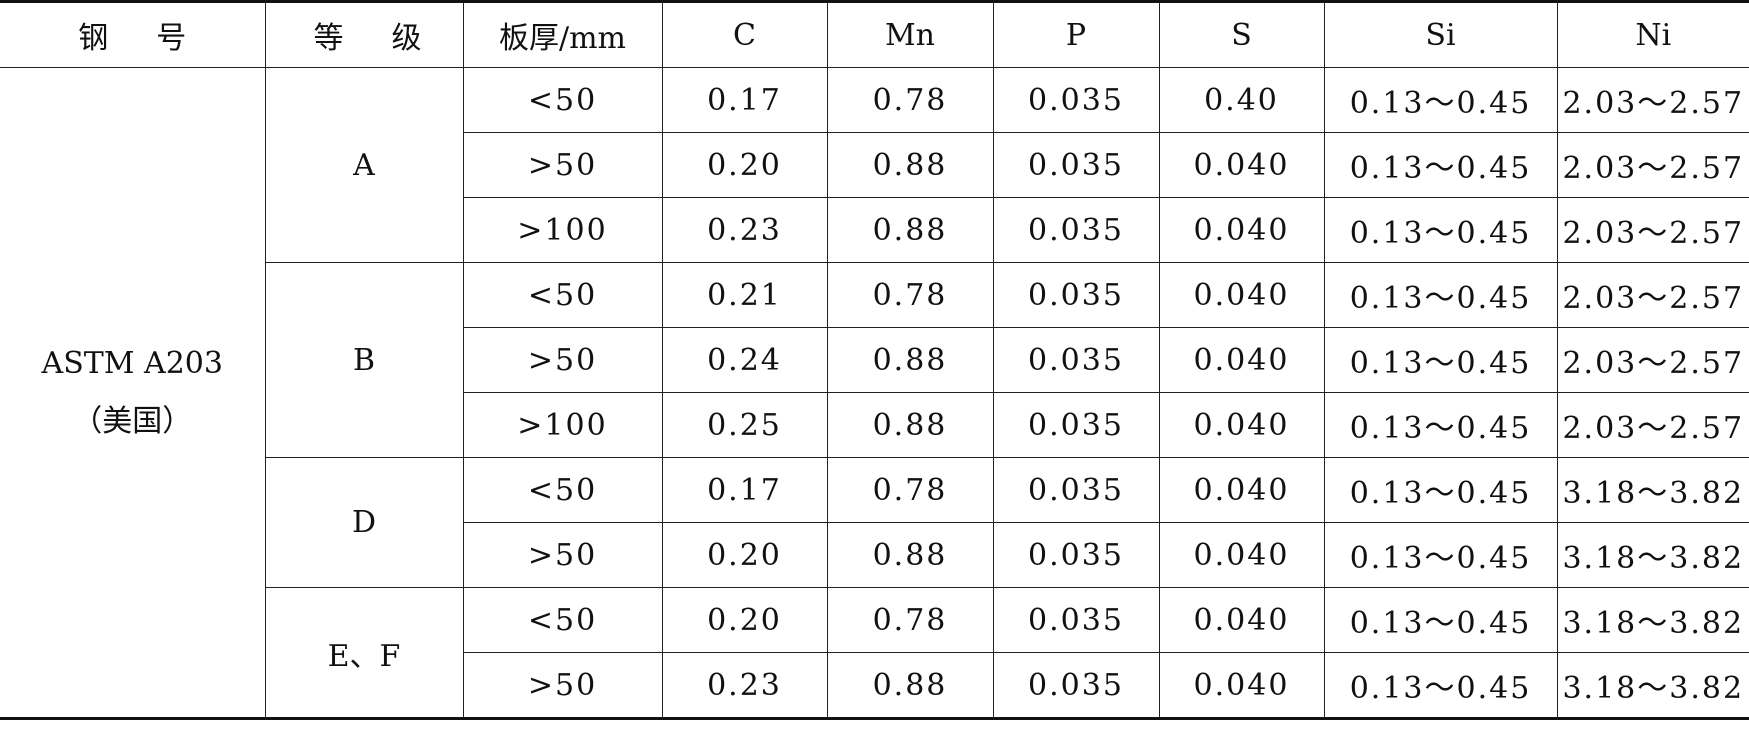 The width and height of the screenshot is (1749, 732). What do you see at coordinates (562, 34) in the screenshot?
I see `header-thickness: 板厚/mm` at bounding box center [562, 34].